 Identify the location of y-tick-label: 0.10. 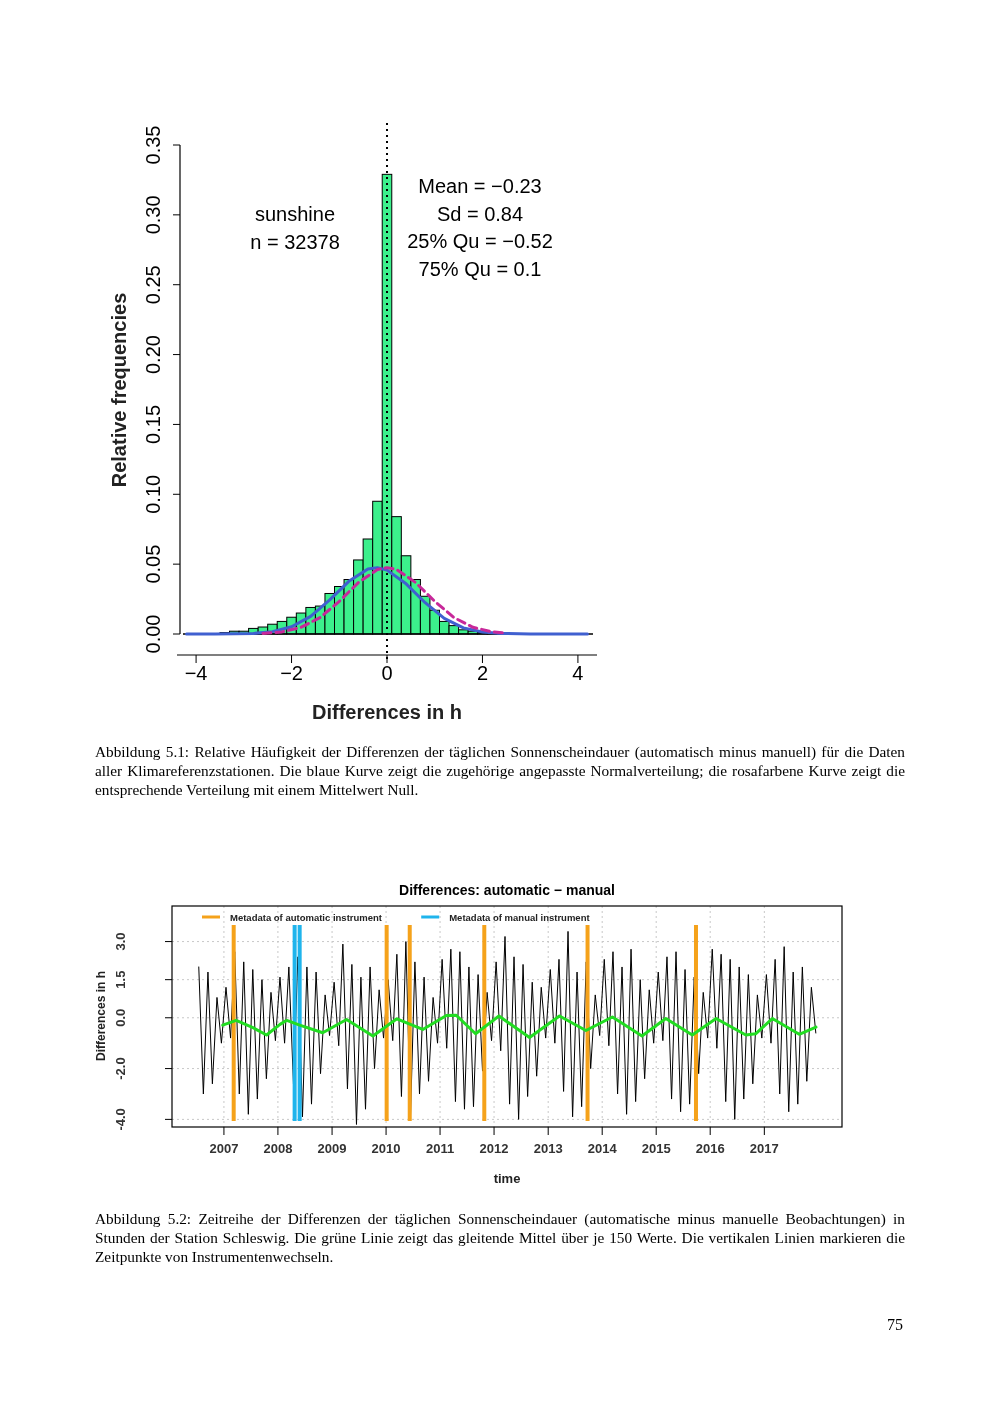
(153, 494).